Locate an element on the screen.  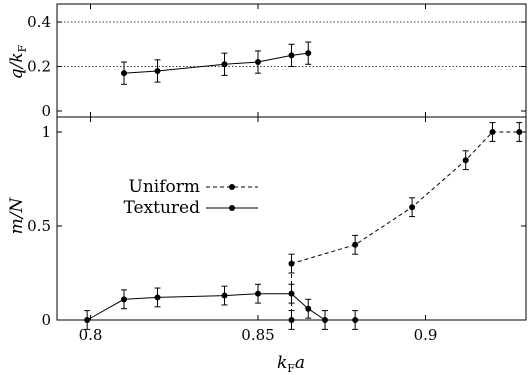
xtick-label: 0.8 is located at coordinates (91, 335).